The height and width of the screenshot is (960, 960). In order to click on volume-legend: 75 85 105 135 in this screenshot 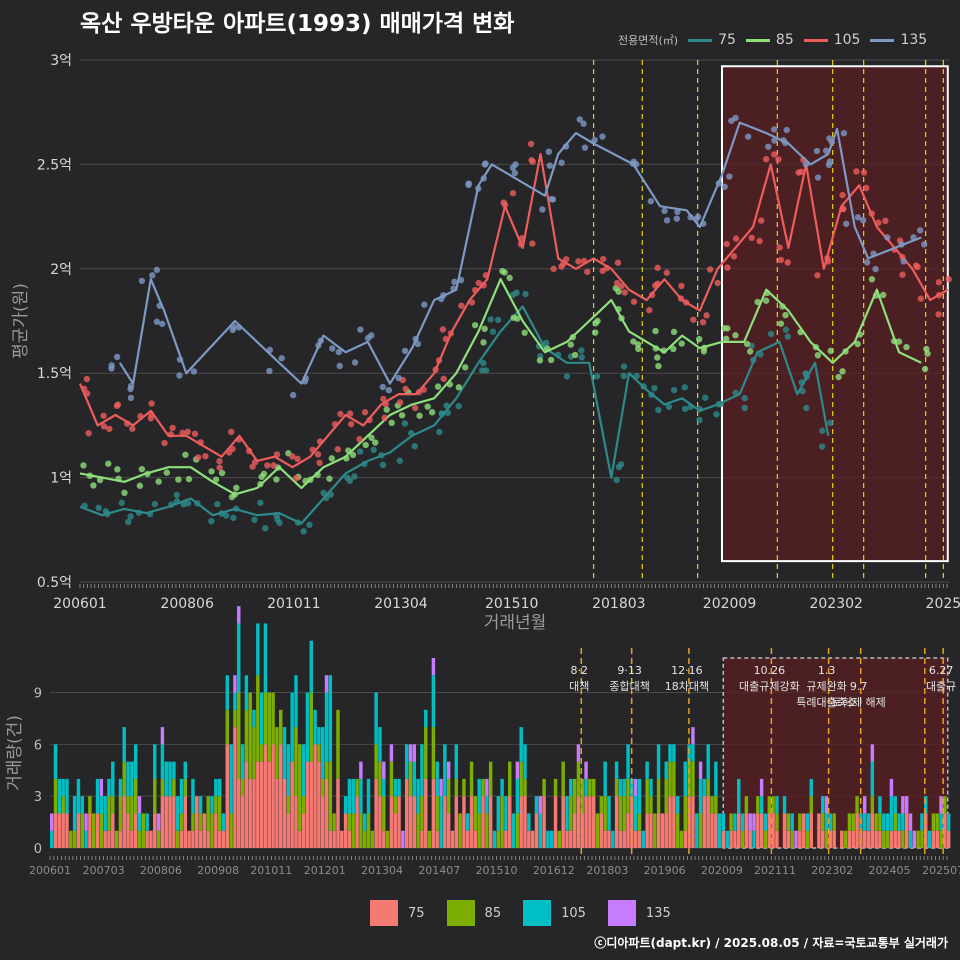, I will do `click(520, 913)`.